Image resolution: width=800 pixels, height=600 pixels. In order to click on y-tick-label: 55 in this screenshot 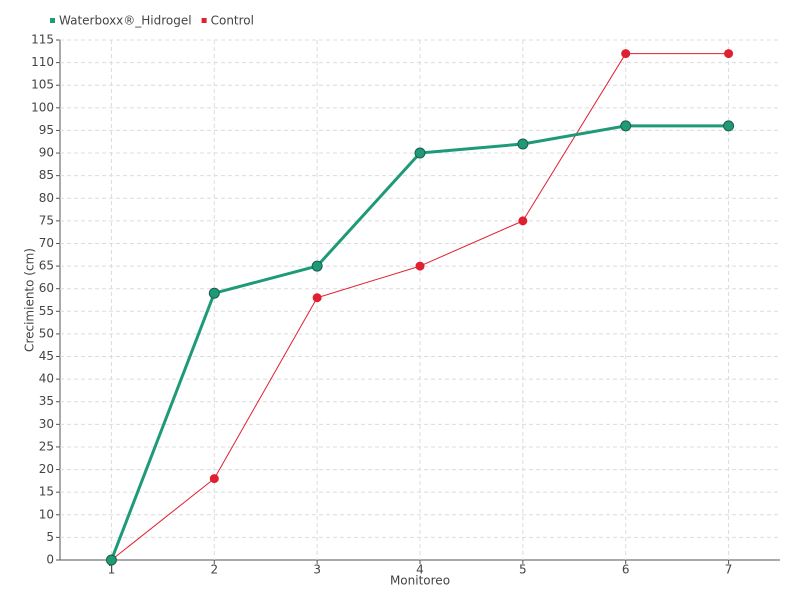, I will do `click(46, 311)`.